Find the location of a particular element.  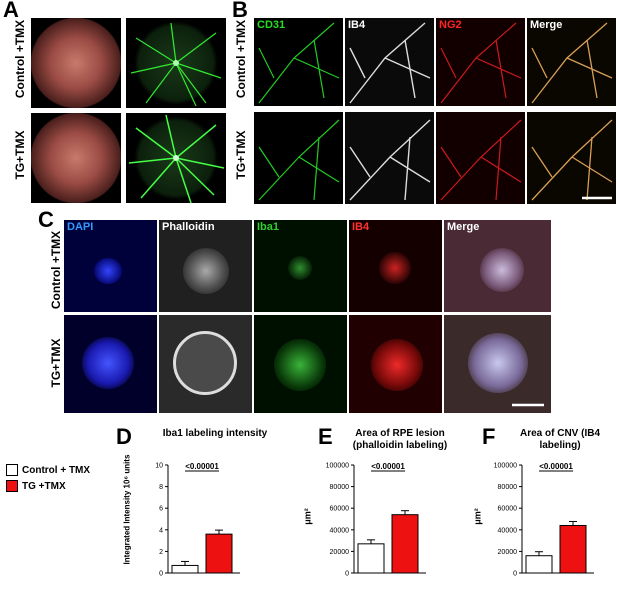

chart-d-ytick-label: 4 is located at coordinates (161, 530).